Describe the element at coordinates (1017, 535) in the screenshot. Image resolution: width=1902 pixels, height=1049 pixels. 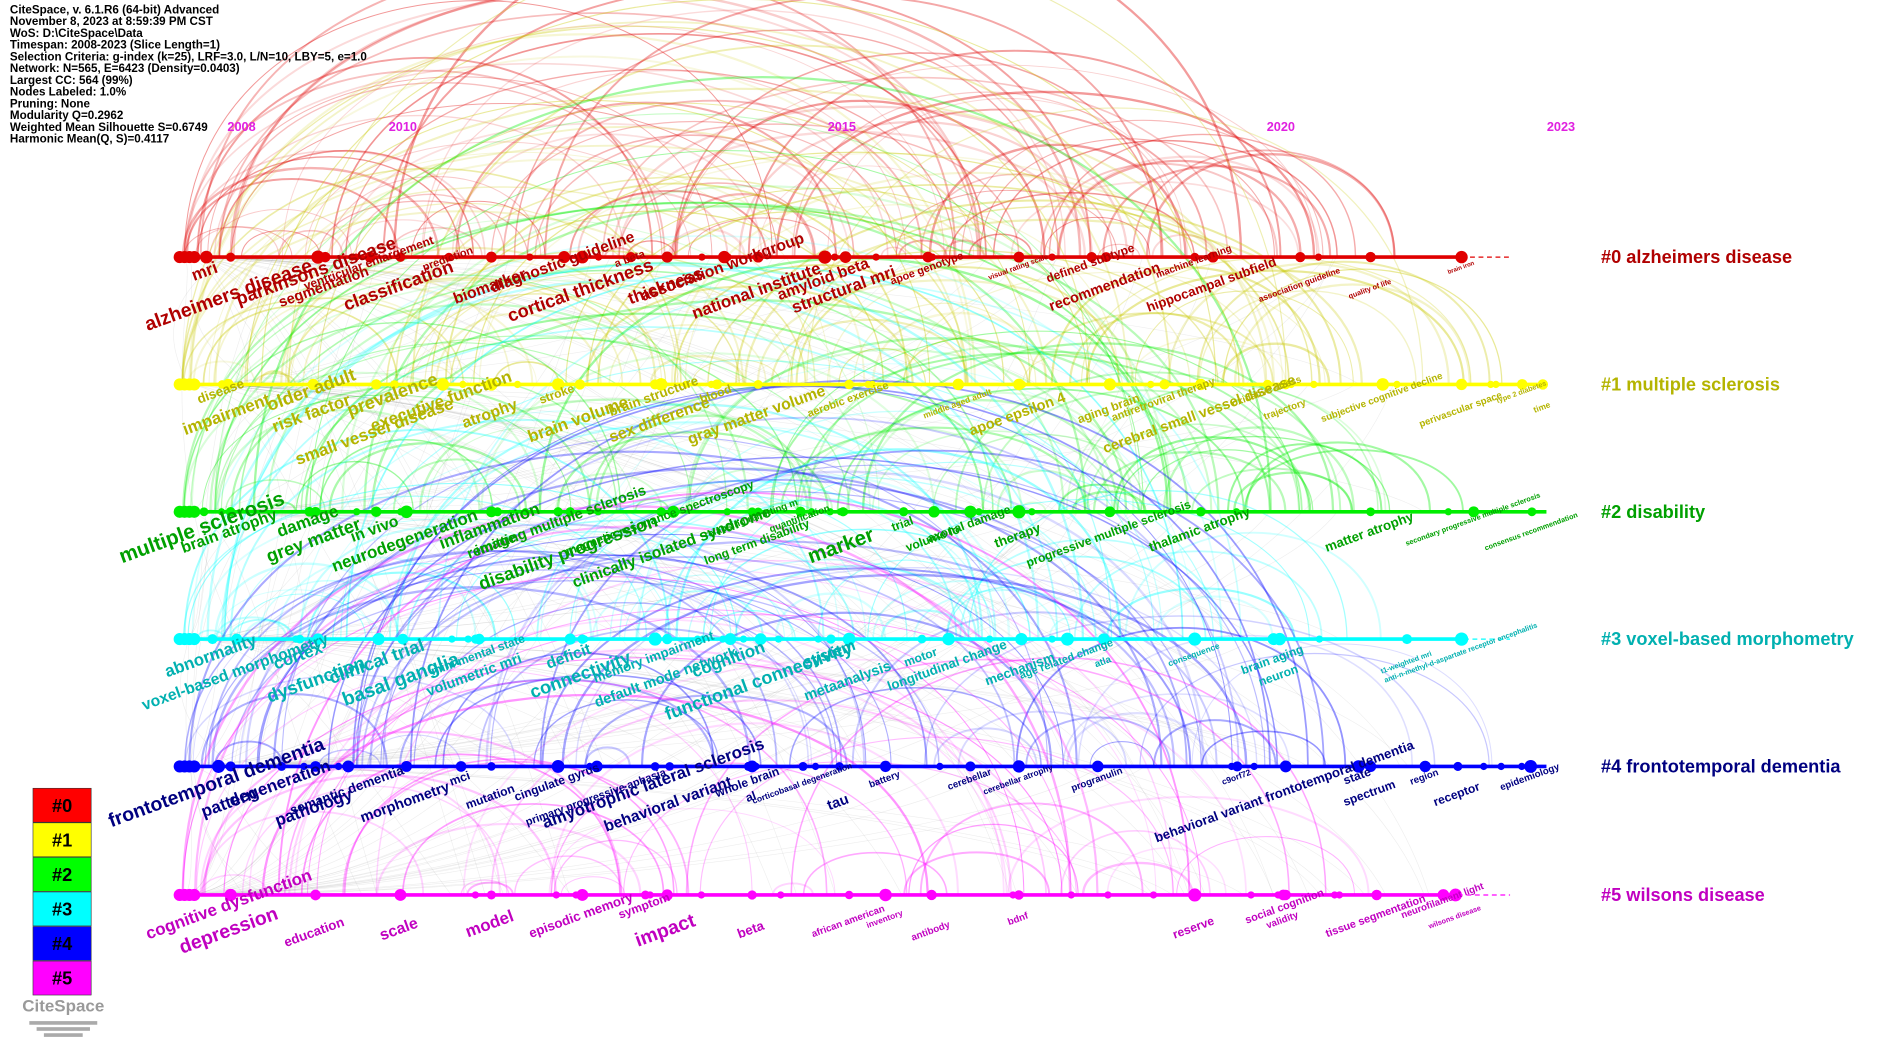
I see `keyword-label: therapy` at that location.